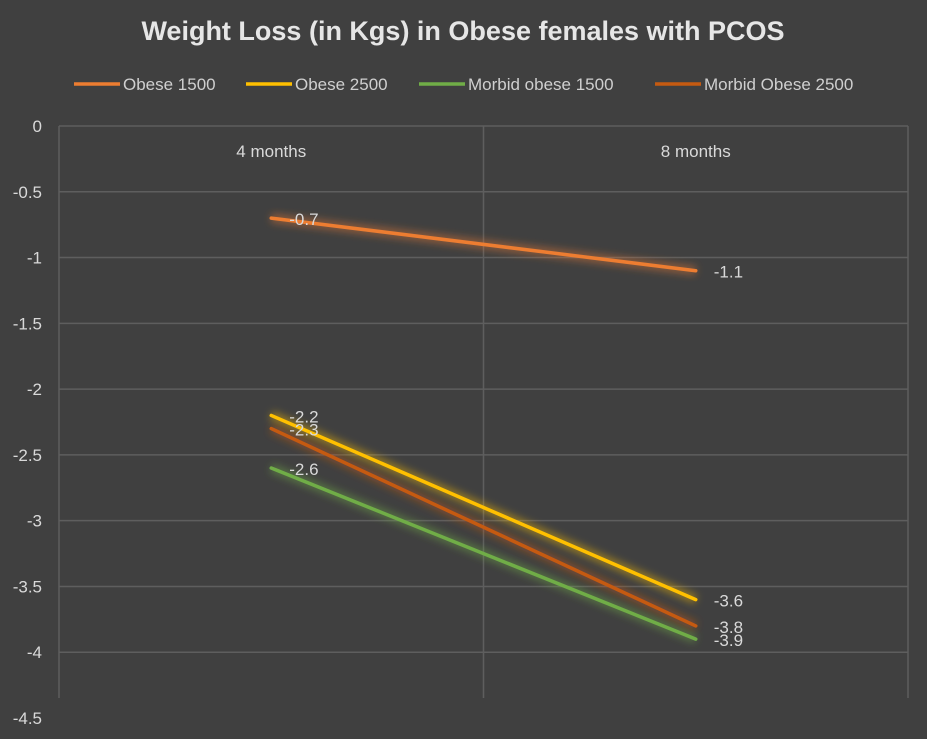 This screenshot has height=739, width=927. Describe the element at coordinates (27, 586) in the screenshot. I see `y-tick-label: -3.5` at that location.